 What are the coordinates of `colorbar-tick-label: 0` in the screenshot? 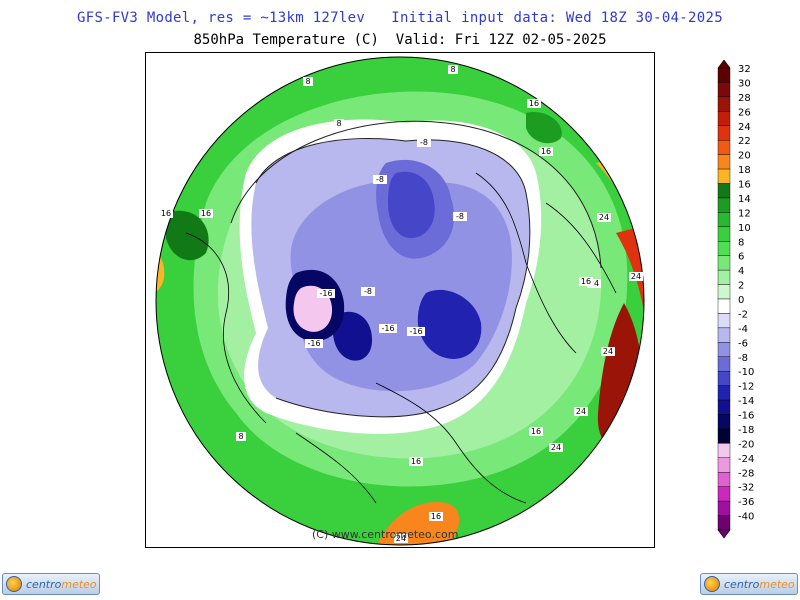 It's located at (741, 300).